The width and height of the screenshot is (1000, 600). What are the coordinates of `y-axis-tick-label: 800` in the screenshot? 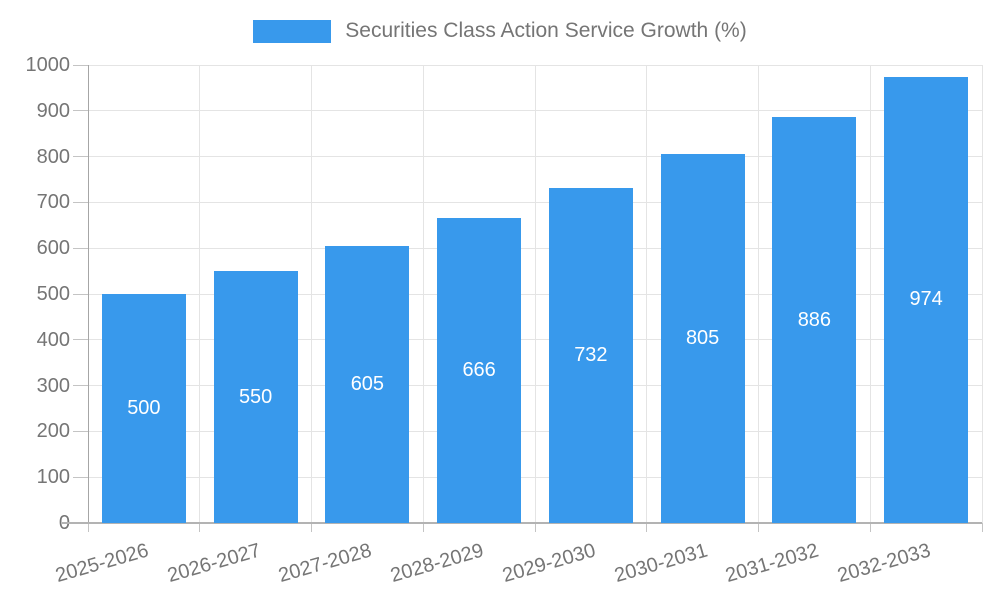 It's located at (53, 156).